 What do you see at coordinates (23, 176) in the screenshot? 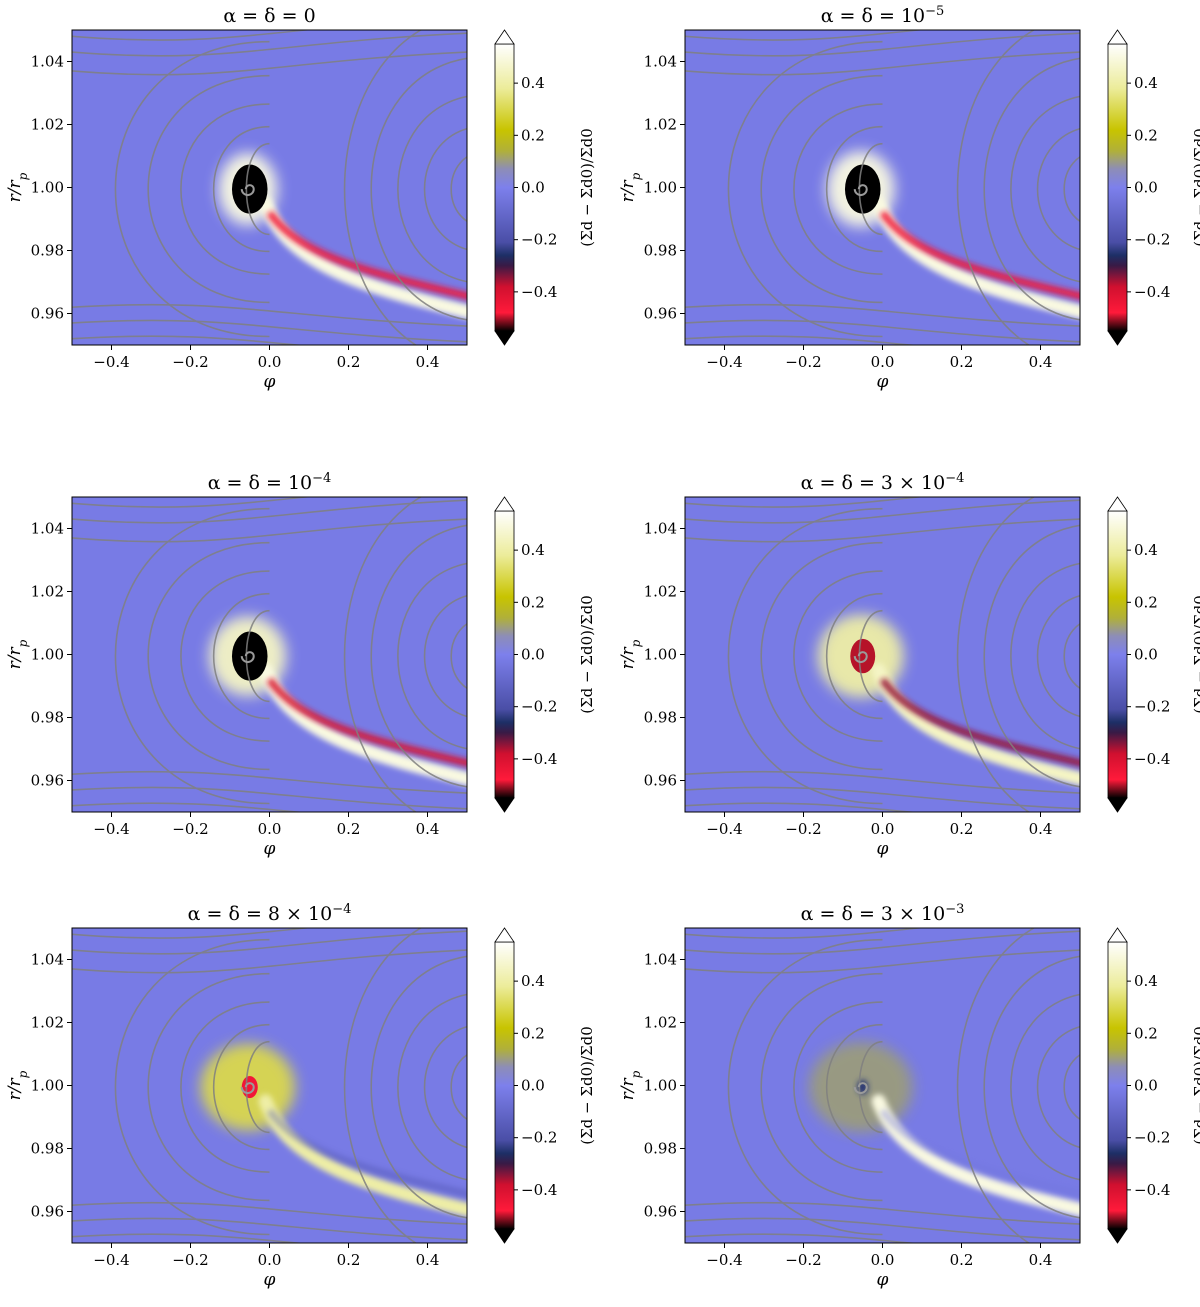
I see `y-axis-label-sub: p` at bounding box center [23, 176].